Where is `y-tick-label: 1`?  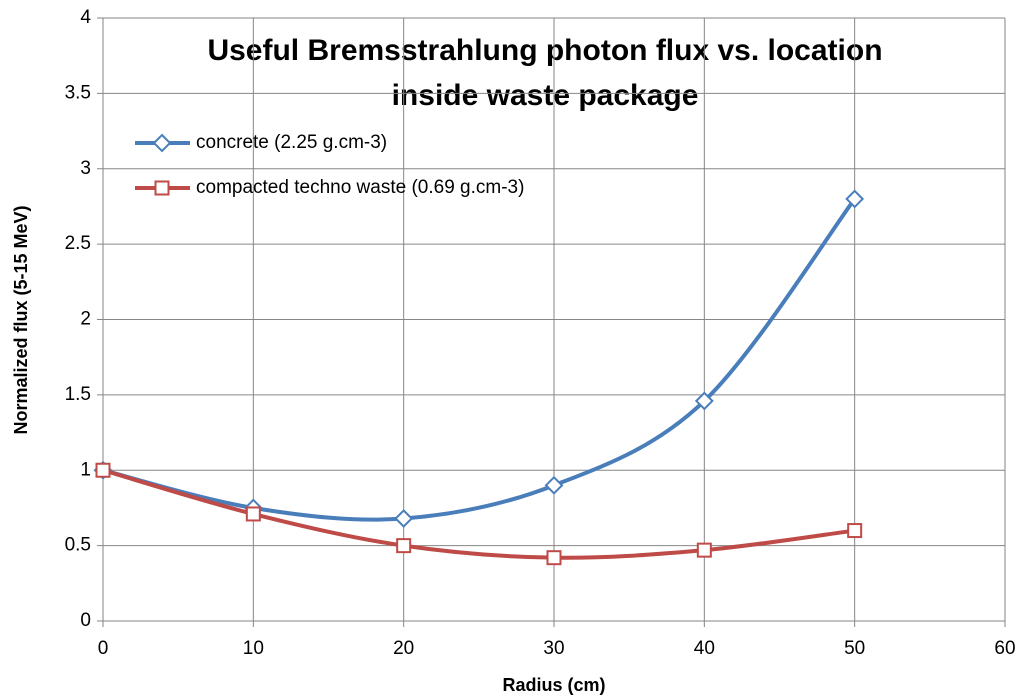
y-tick-label: 1 is located at coordinates (85, 469).